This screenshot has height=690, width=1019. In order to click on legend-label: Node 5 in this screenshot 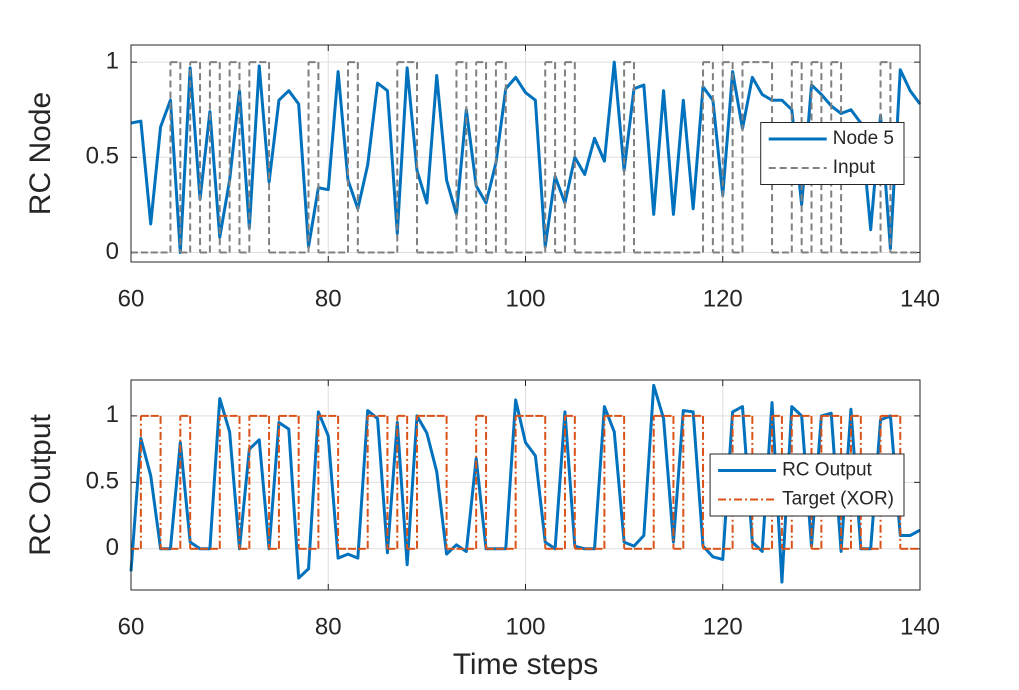, I will do `click(863, 138)`.